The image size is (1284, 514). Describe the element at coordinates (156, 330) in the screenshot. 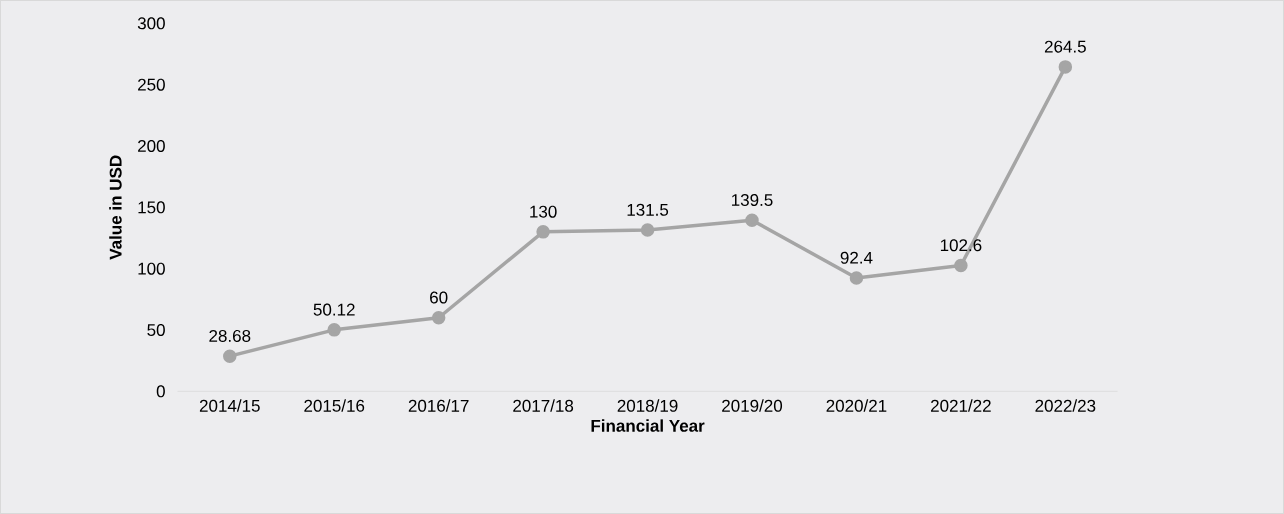

I see `y-tick-label: 50` at that location.